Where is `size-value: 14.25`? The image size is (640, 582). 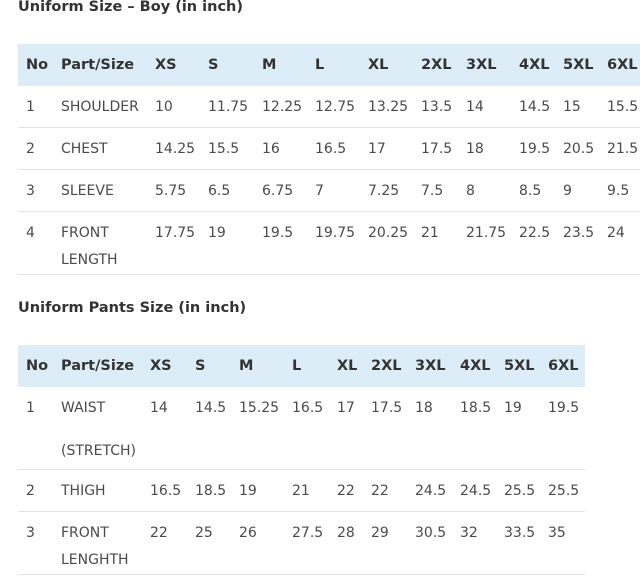 size-value: 14.25 is located at coordinates (175, 149).